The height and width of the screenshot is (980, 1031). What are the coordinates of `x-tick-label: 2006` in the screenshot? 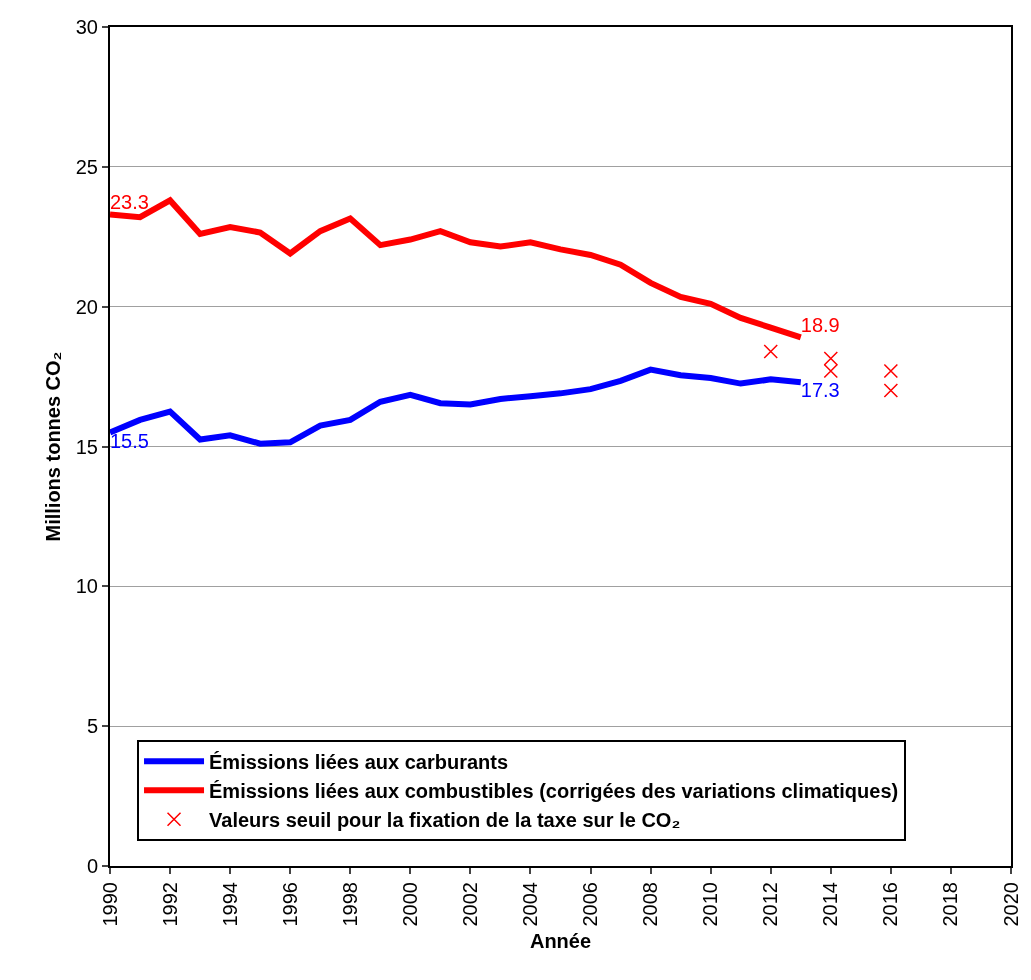 It's located at (590, 904).